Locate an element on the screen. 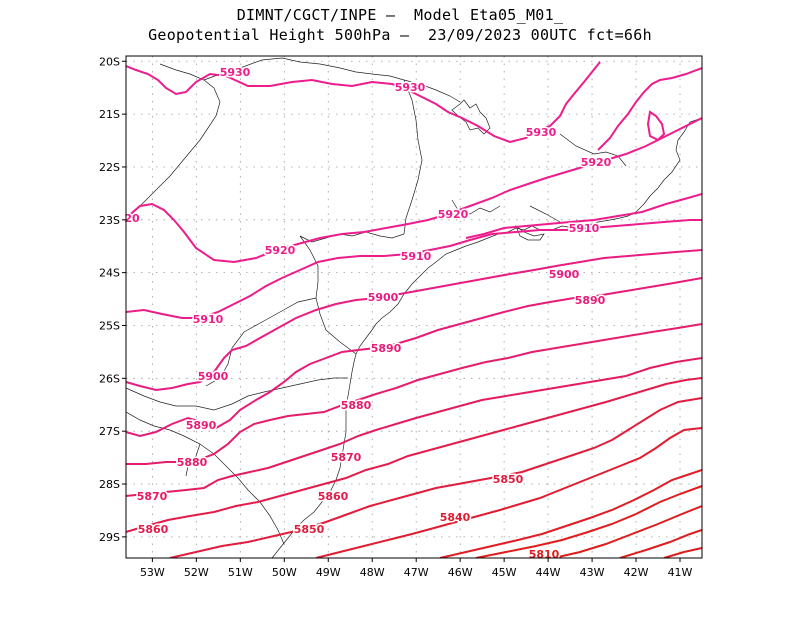 This screenshot has height=618, width=800. lat-tick-label: 24S is located at coordinates (109, 273).